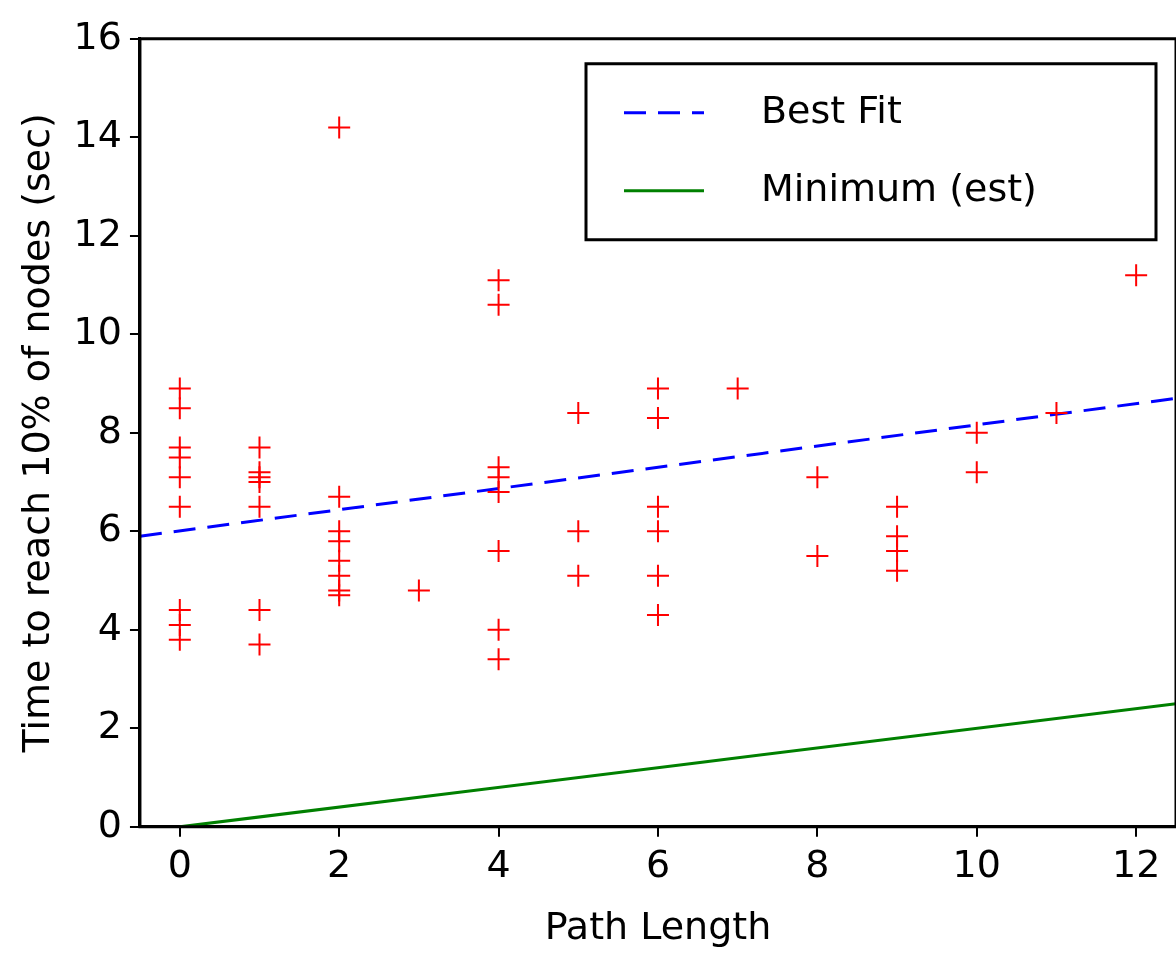 The width and height of the screenshot is (1176, 964). What do you see at coordinates (97, 331) in the screenshot?
I see `y-tick-label: 10` at bounding box center [97, 331].